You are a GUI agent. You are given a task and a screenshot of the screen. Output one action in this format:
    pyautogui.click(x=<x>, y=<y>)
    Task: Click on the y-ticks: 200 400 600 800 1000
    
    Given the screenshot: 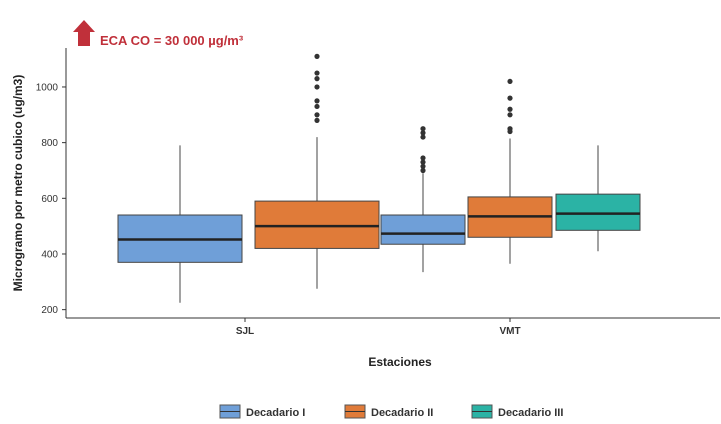 What is the action you would take?
    pyautogui.click(x=51, y=199)
    